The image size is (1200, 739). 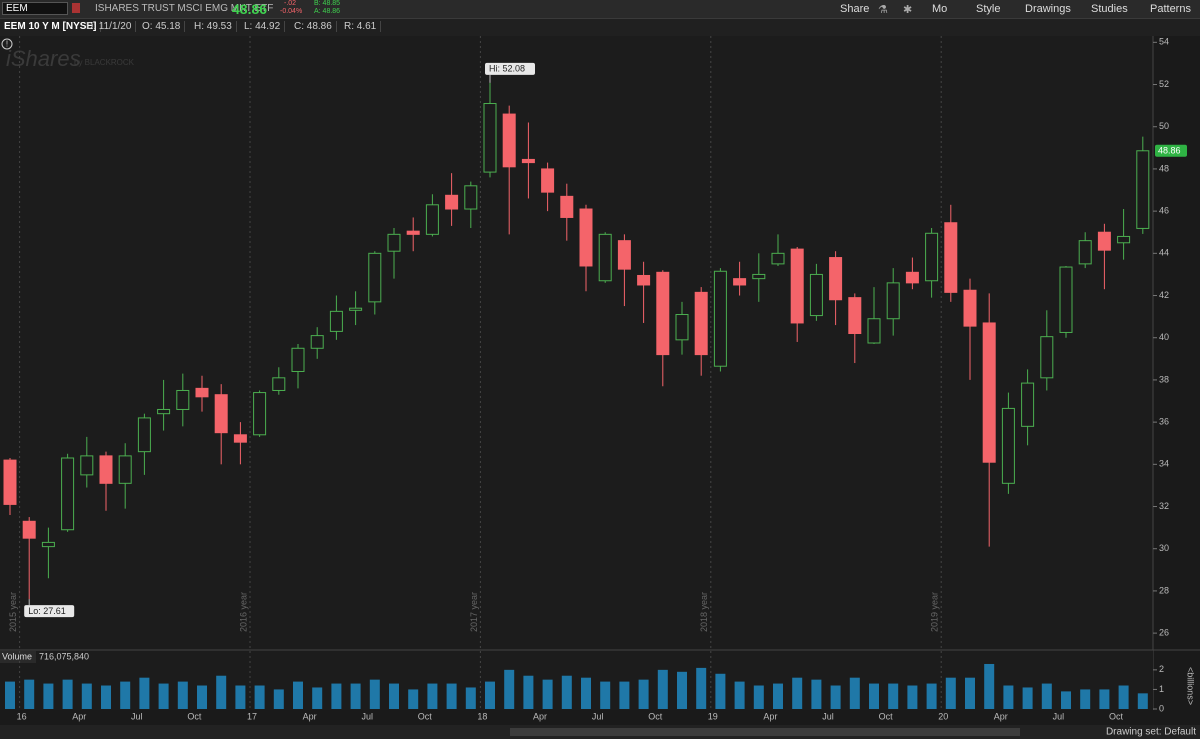 I want to click on year-marker-label: 2015 year, so click(x=13, y=612).